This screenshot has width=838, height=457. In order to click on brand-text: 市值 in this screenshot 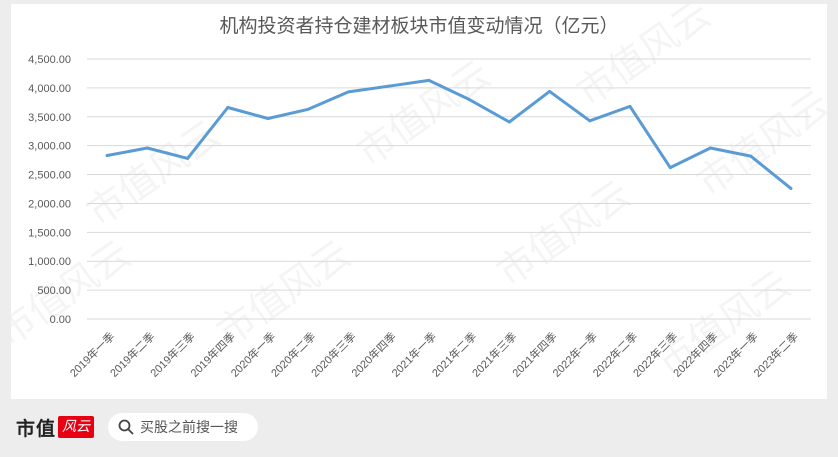, I will do `click(36, 428)`.